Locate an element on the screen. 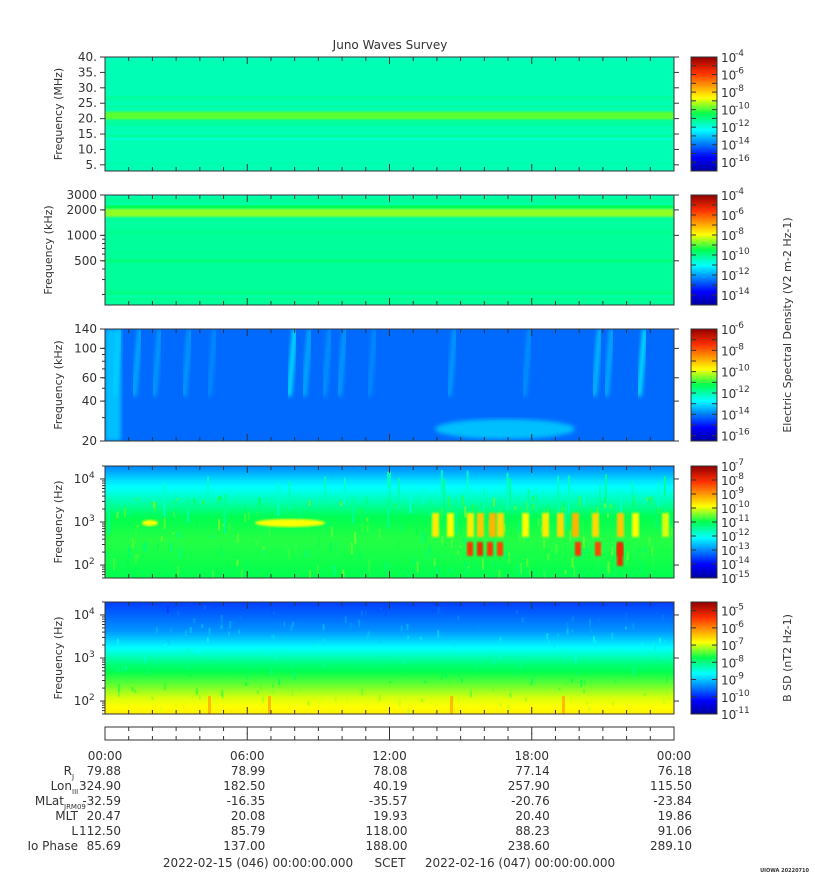 The width and height of the screenshot is (815, 880). spectrogram-panel-1: 40.35. 30.25. 20.15.10. 5. Frequency (MHz) is located at coordinates (365, 111).